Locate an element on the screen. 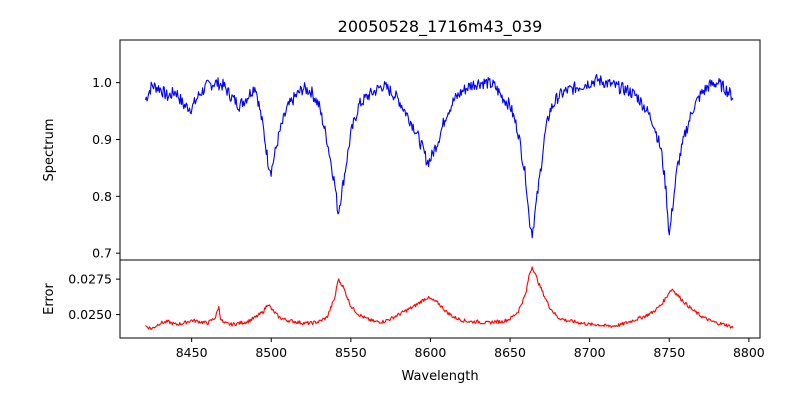 This screenshot has height=404, width=800. error-series-group is located at coordinates (439, 298).